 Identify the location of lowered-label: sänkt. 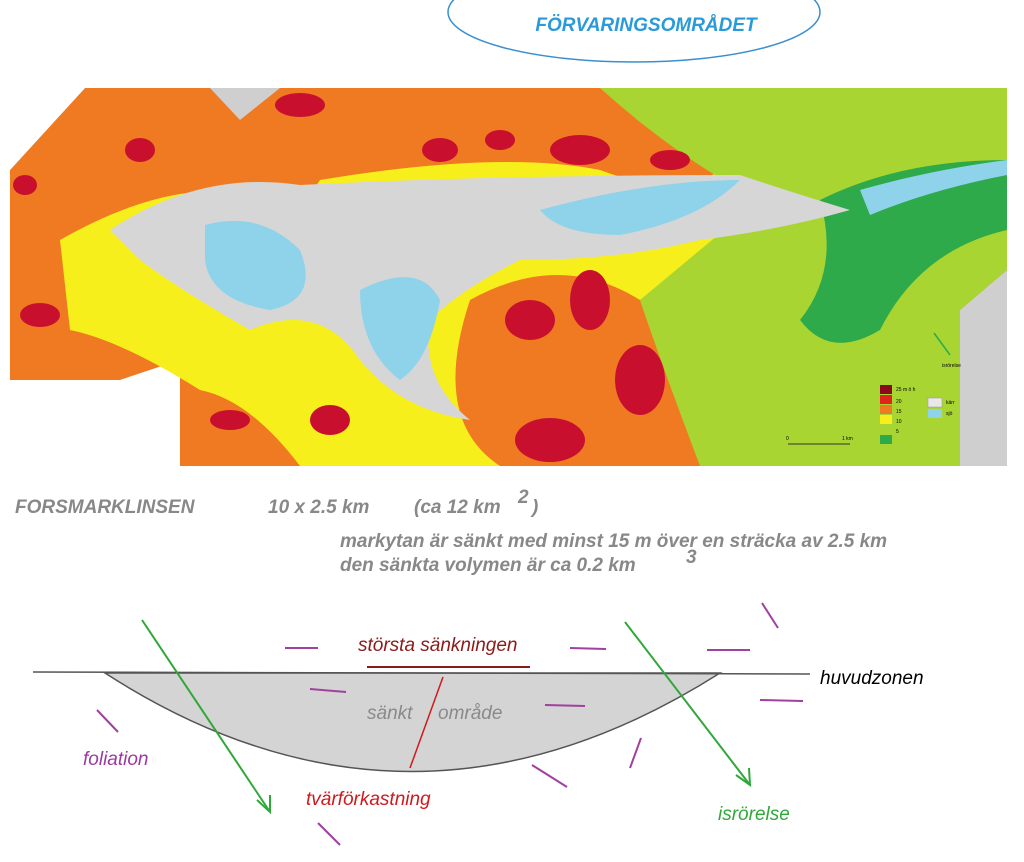
(390, 713).